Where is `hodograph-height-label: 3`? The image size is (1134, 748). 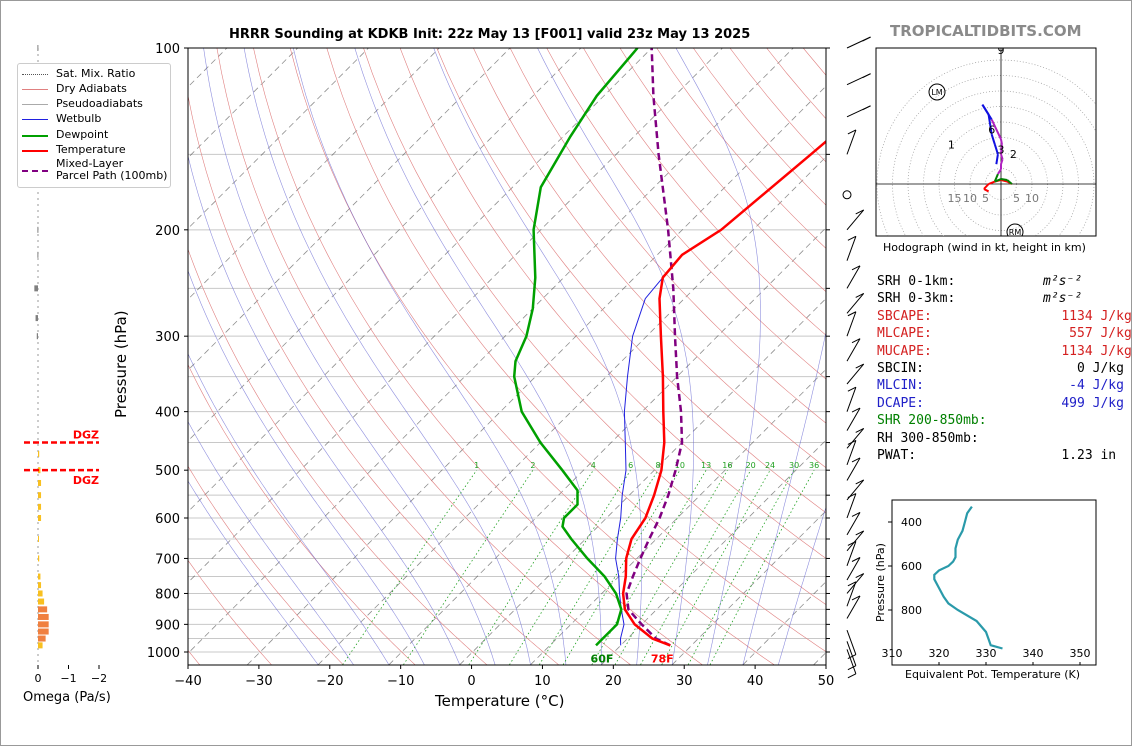 hodograph-height-label: 3 is located at coordinates (1001, 149).